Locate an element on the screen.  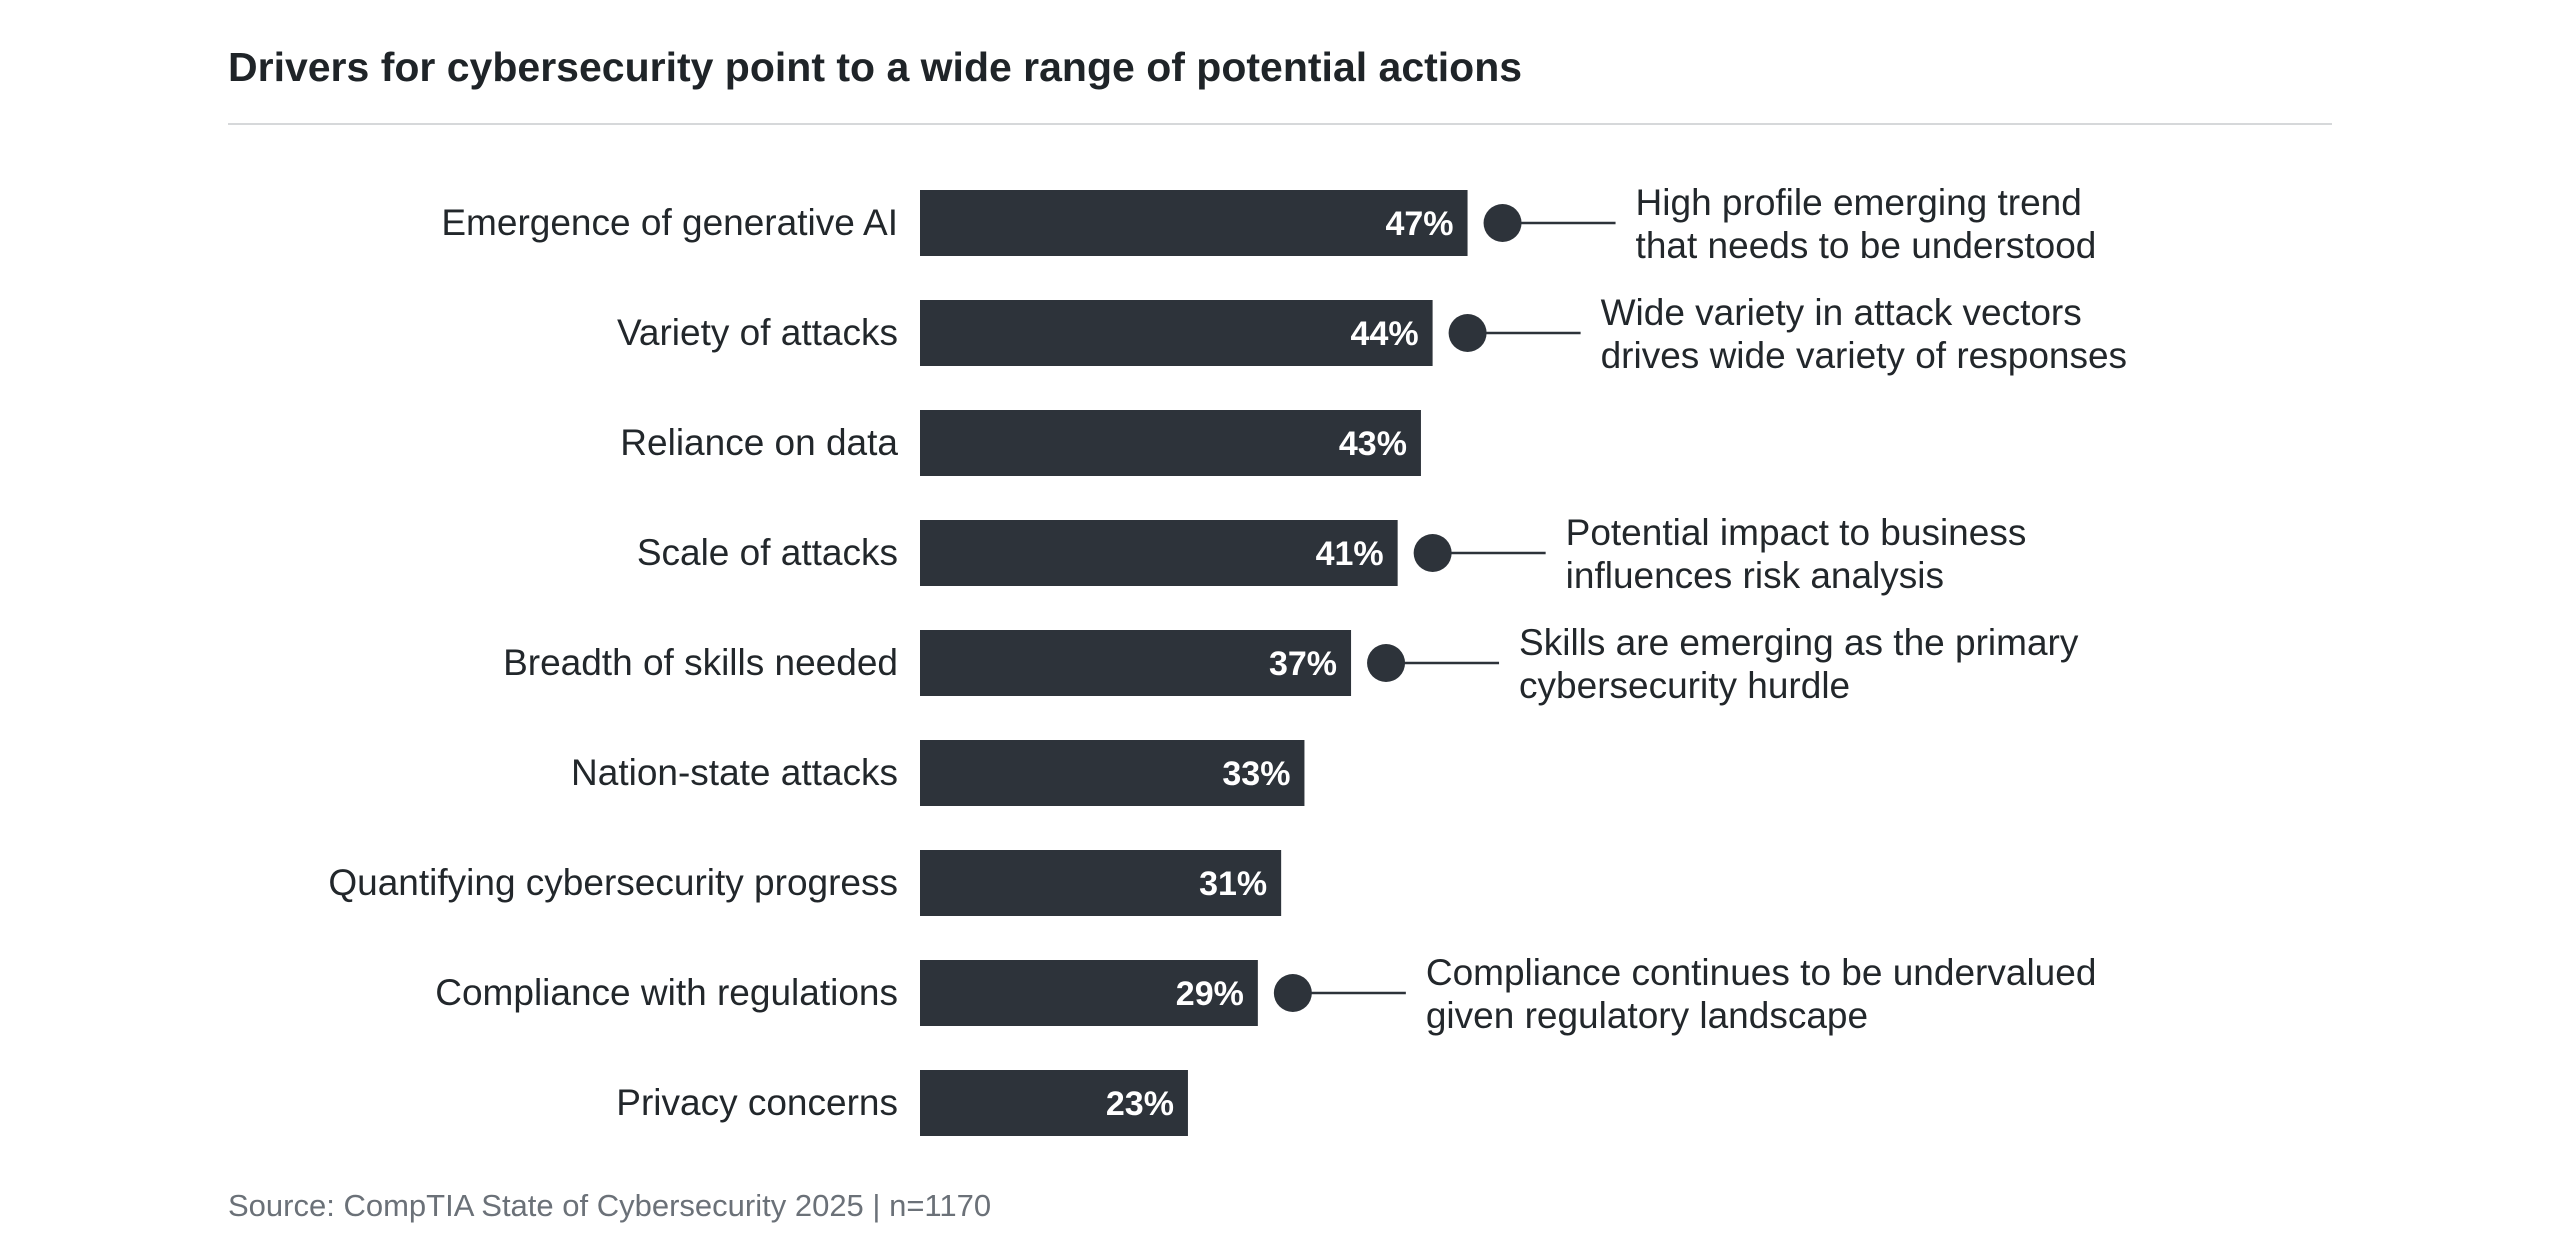
bar-scale-of-attacks is located at coordinates (1159, 553).